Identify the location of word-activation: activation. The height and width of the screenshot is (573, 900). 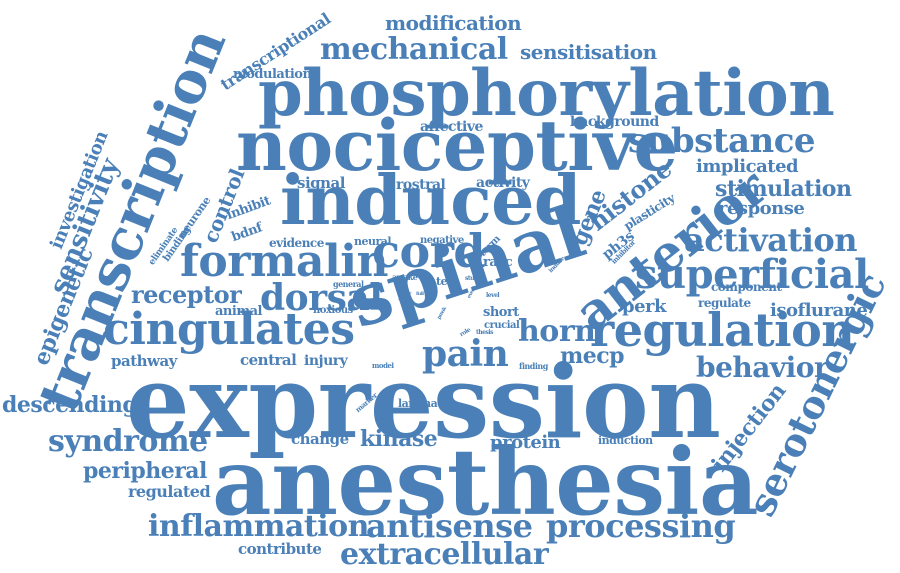
(771, 240).